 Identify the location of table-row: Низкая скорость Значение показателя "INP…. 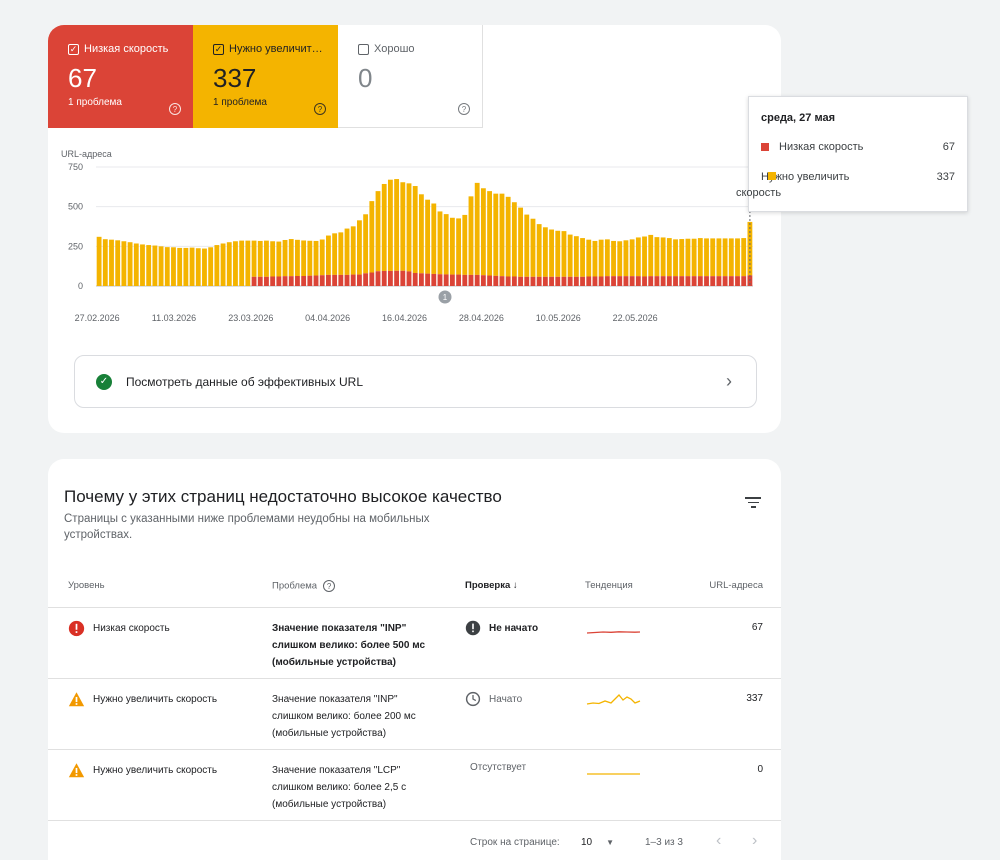
(414, 643).